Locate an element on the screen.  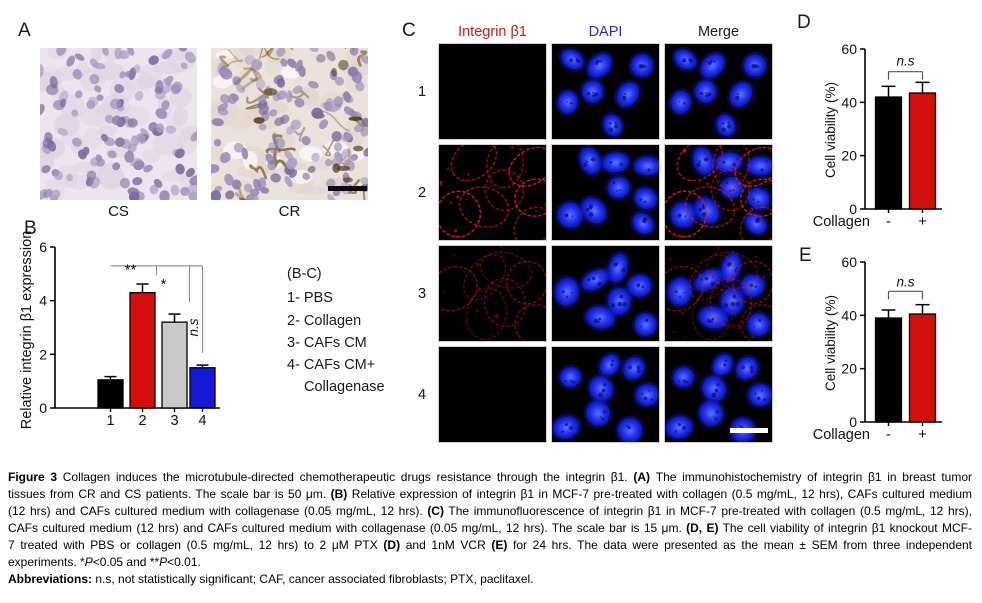
if-cell-row4-dapi is located at coordinates (605, 394).